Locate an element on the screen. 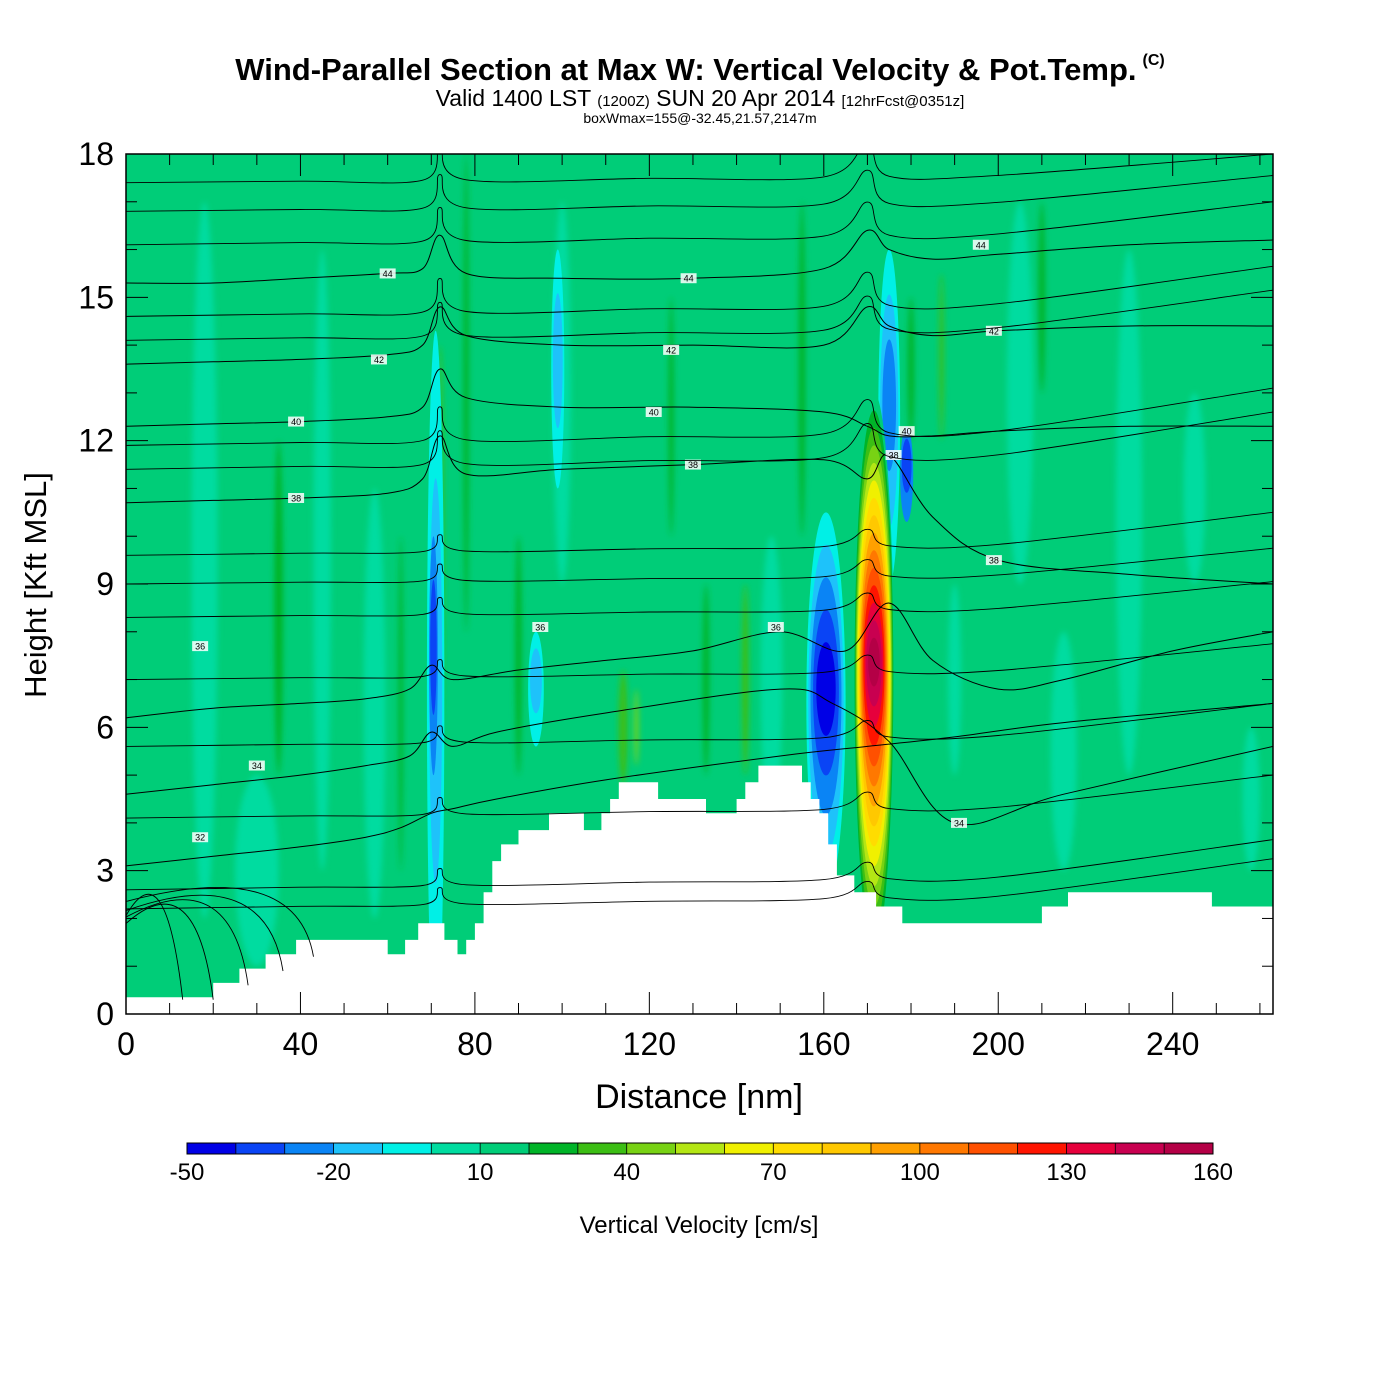 The width and height of the screenshot is (1400, 1400). copyright-mark: (C) is located at coordinates (1153, 60).